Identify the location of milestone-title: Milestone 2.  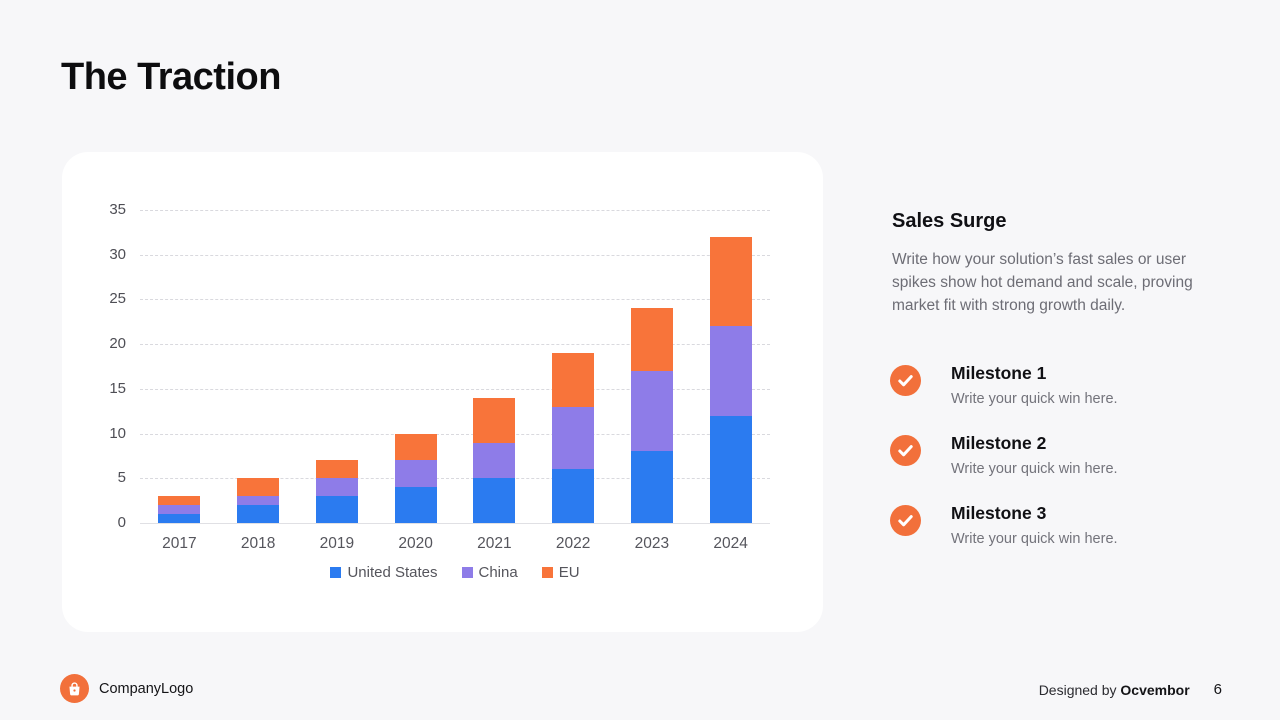
(999, 443).